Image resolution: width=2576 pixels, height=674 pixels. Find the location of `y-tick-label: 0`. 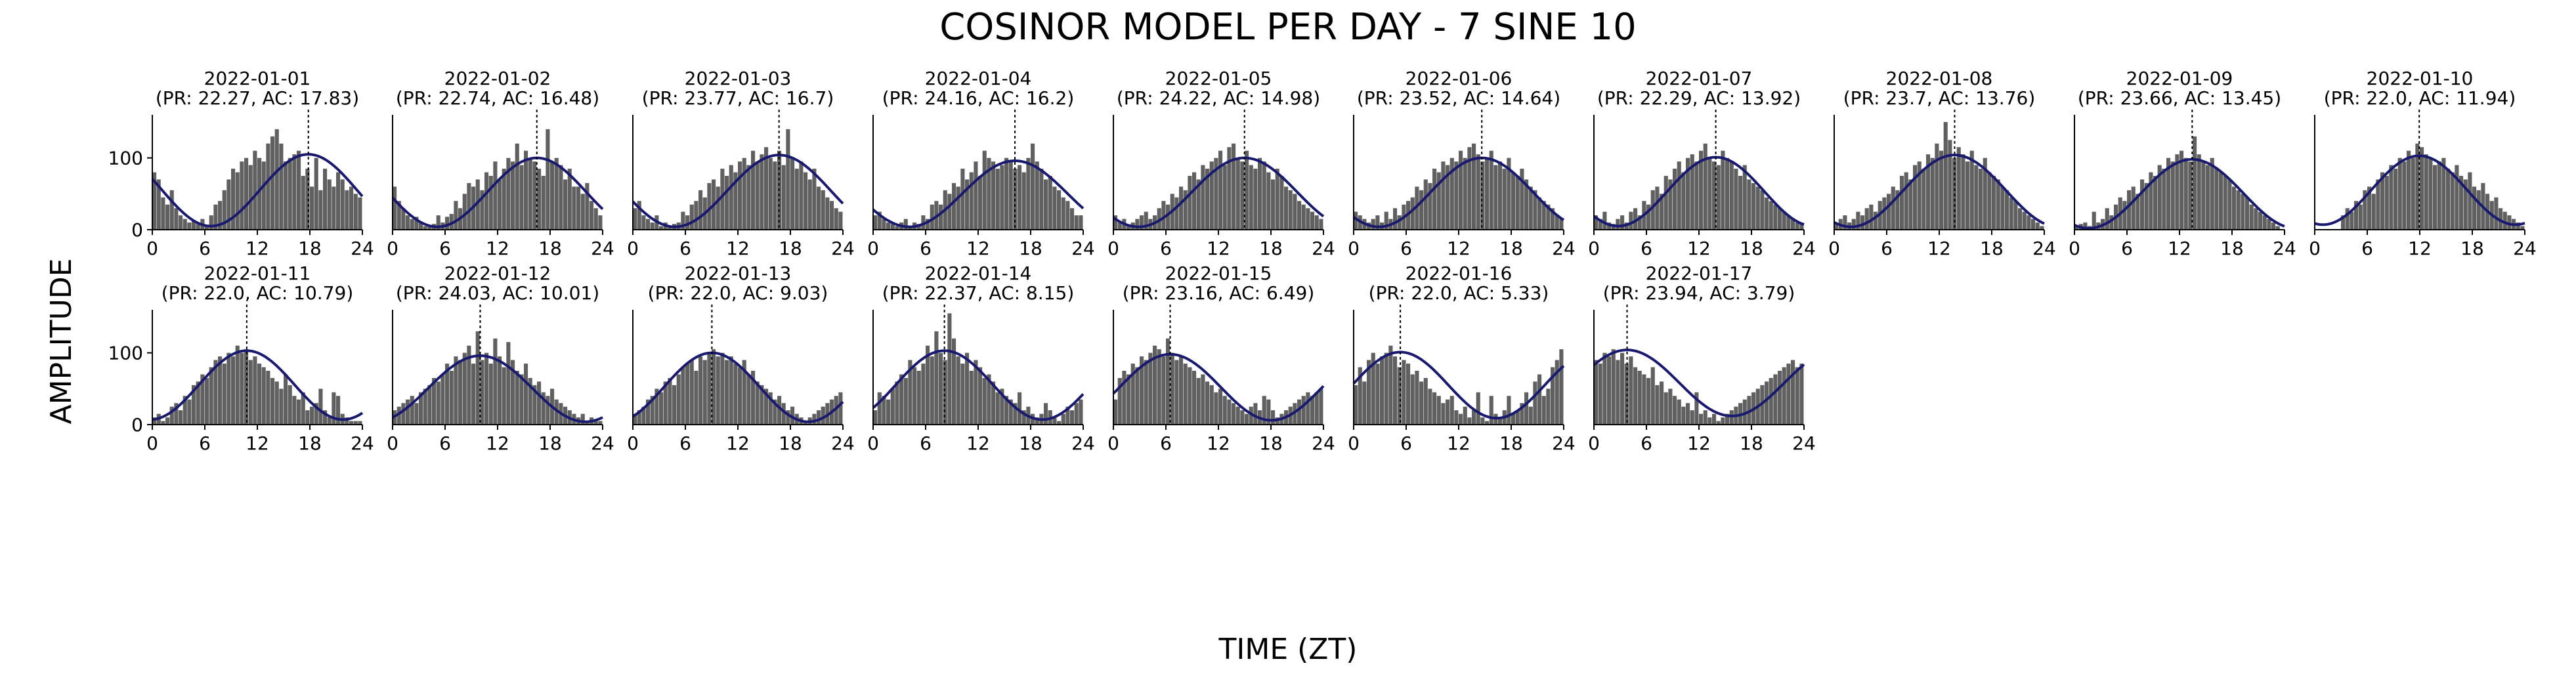

y-tick-label: 0 is located at coordinates (137, 230).